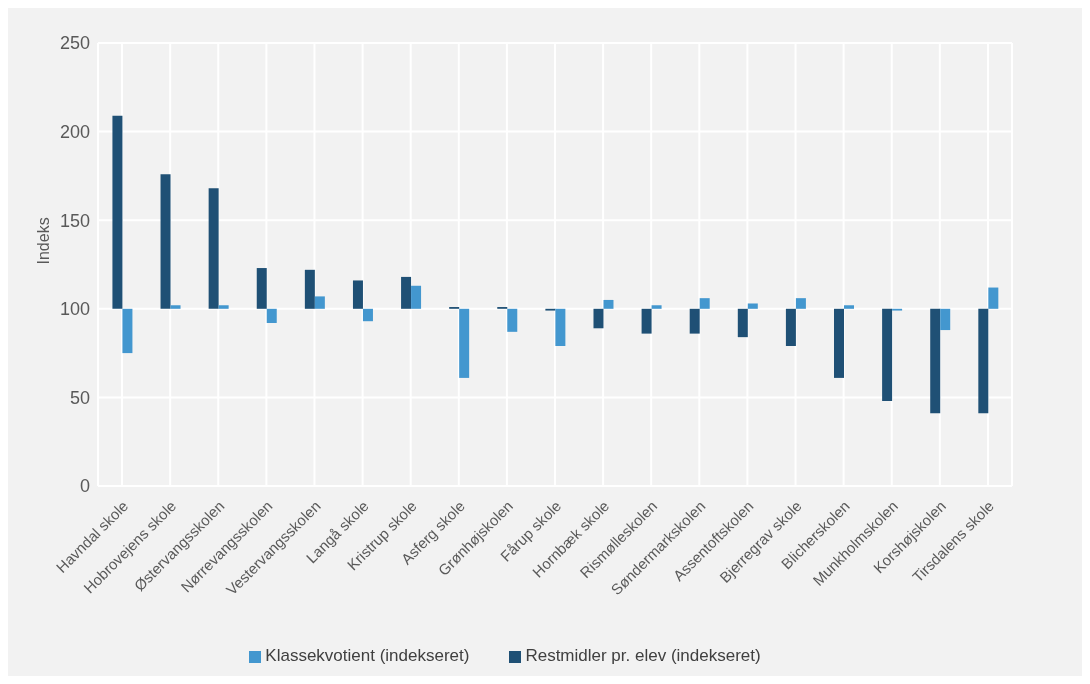 Image resolution: width=1090 pixels, height=684 pixels. Describe the element at coordinates (367, 655) in the screenshot. I see `legend-label: Klassekvotient (indekseret)` at that location.